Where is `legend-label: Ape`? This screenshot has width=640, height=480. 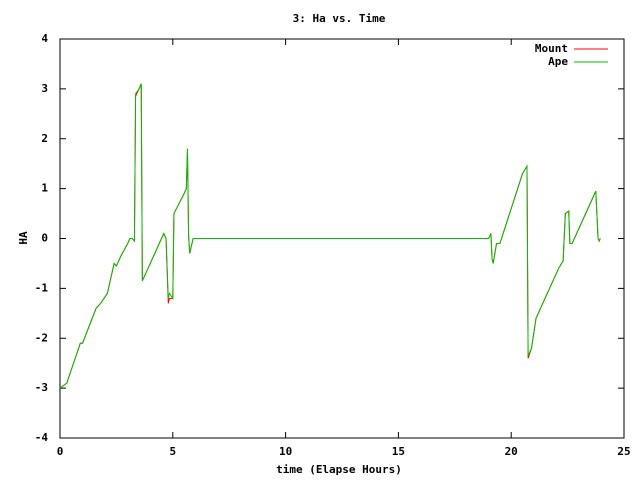 legend-label: Ape is located at coordinates (558, 61).